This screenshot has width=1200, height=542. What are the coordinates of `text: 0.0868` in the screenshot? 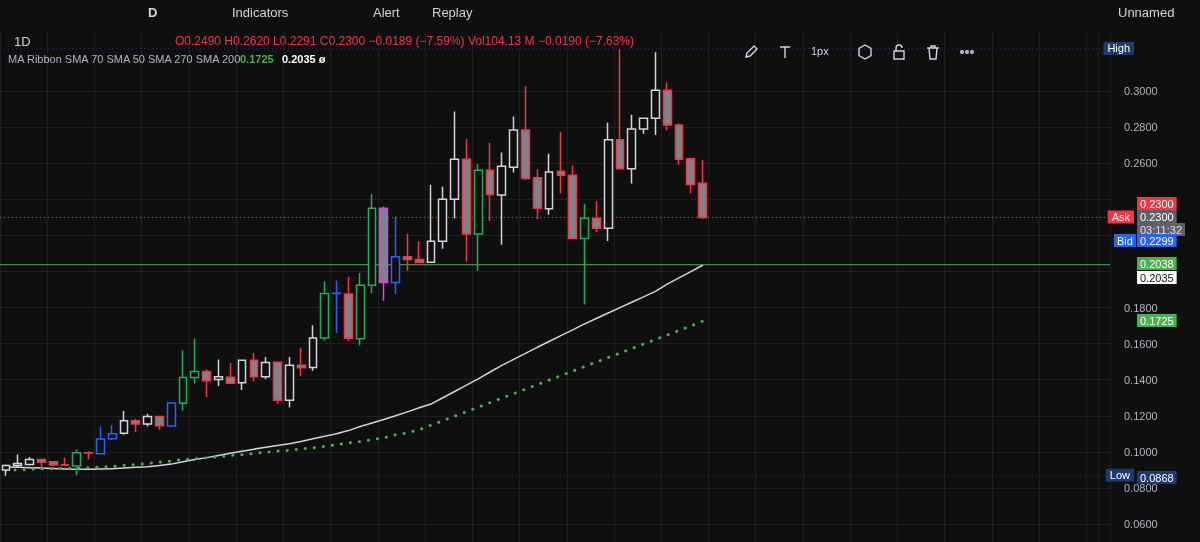 It's located at (1157, 477).